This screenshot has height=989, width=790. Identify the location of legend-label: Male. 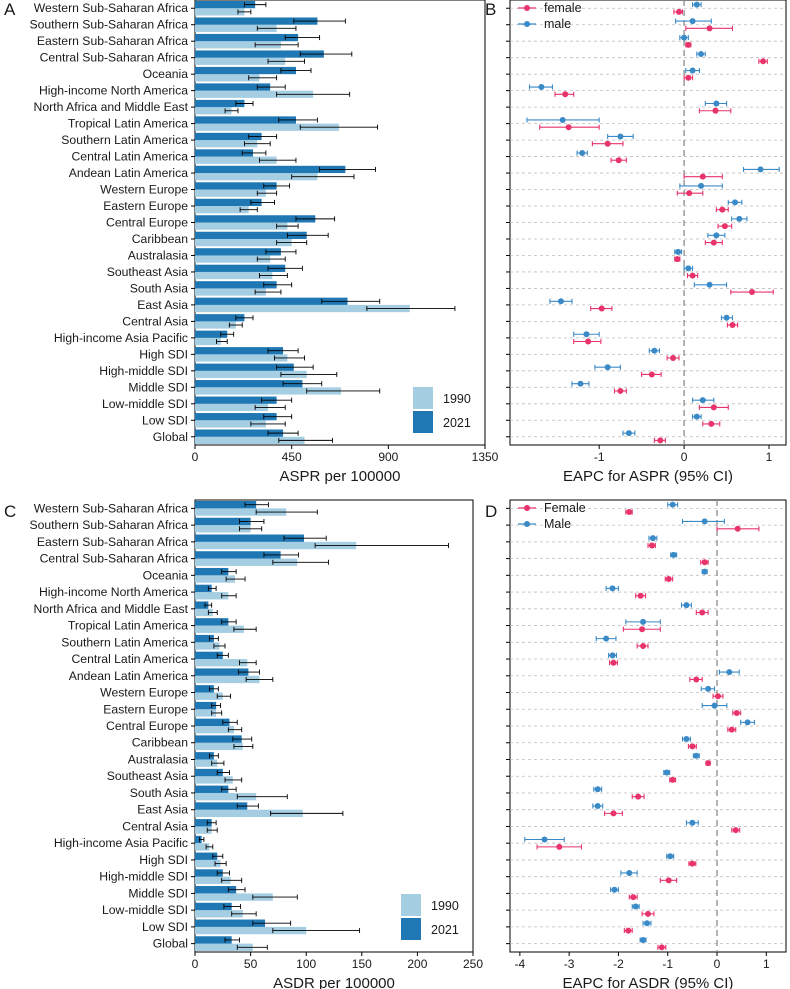
(557, 524).